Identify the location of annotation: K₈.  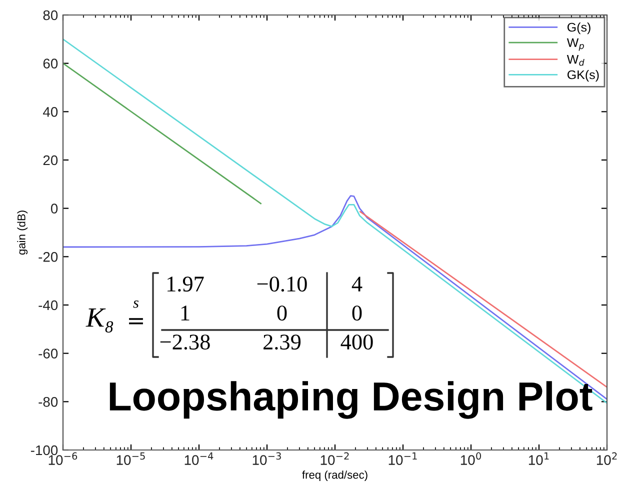
(100, 320).